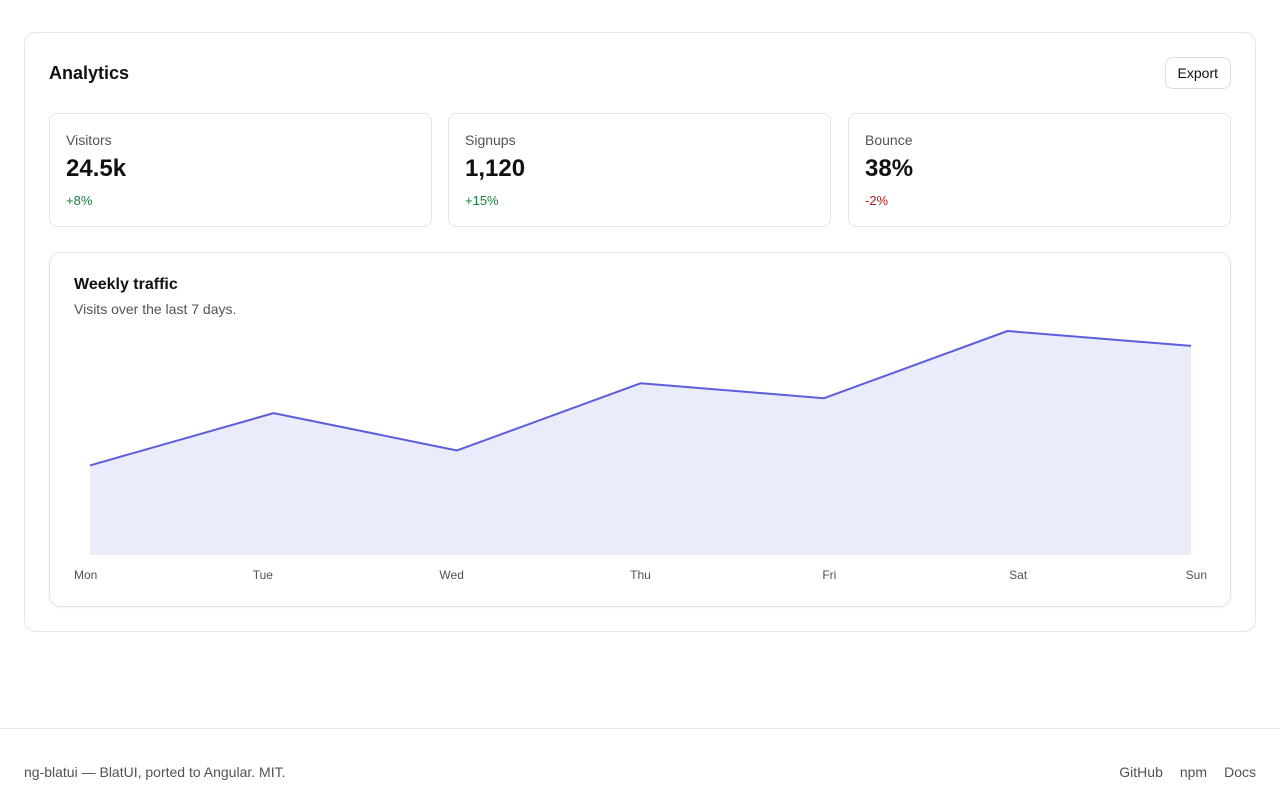  Describe the element at coordinates (640, 398) in the screenshot. I see `traffic-line` at that location.